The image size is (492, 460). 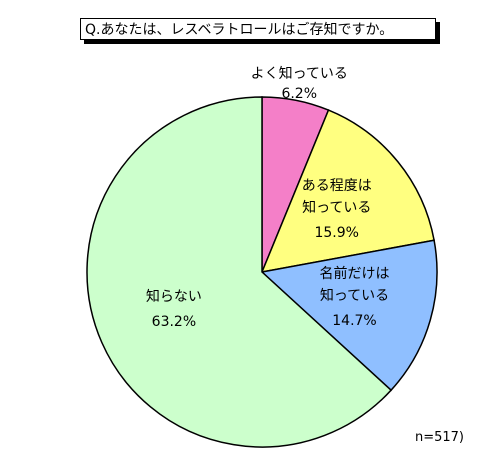 What do you see at coordinates (336, 197) in the screenshot?
I see `category-label: ある程度は 知っている` at bounding box center [336, 197].